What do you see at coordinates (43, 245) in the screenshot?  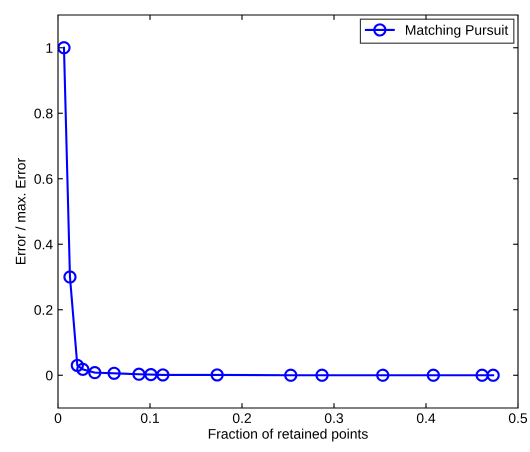 I see `y-tick-label: 0.4` at bounding box center [43, 245].